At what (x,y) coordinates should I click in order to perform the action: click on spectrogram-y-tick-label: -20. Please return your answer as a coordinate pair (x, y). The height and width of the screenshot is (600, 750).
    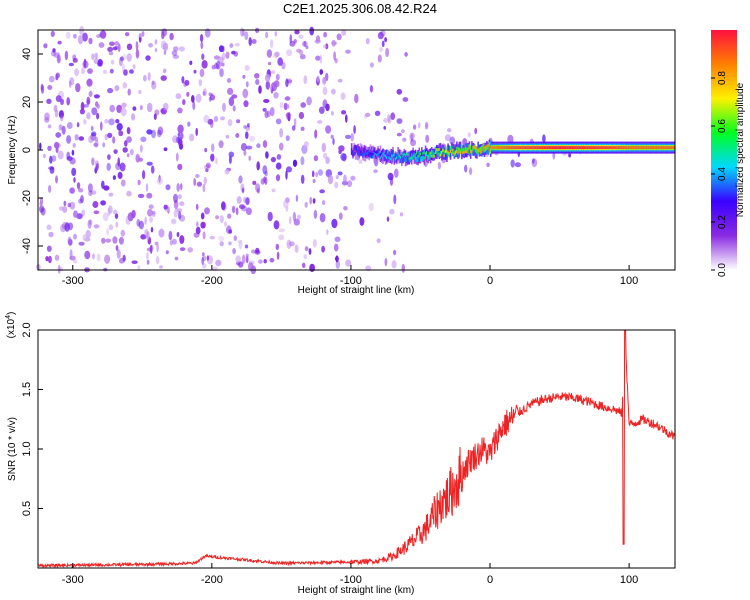
    Looking at the image, I should click on (27, 198).